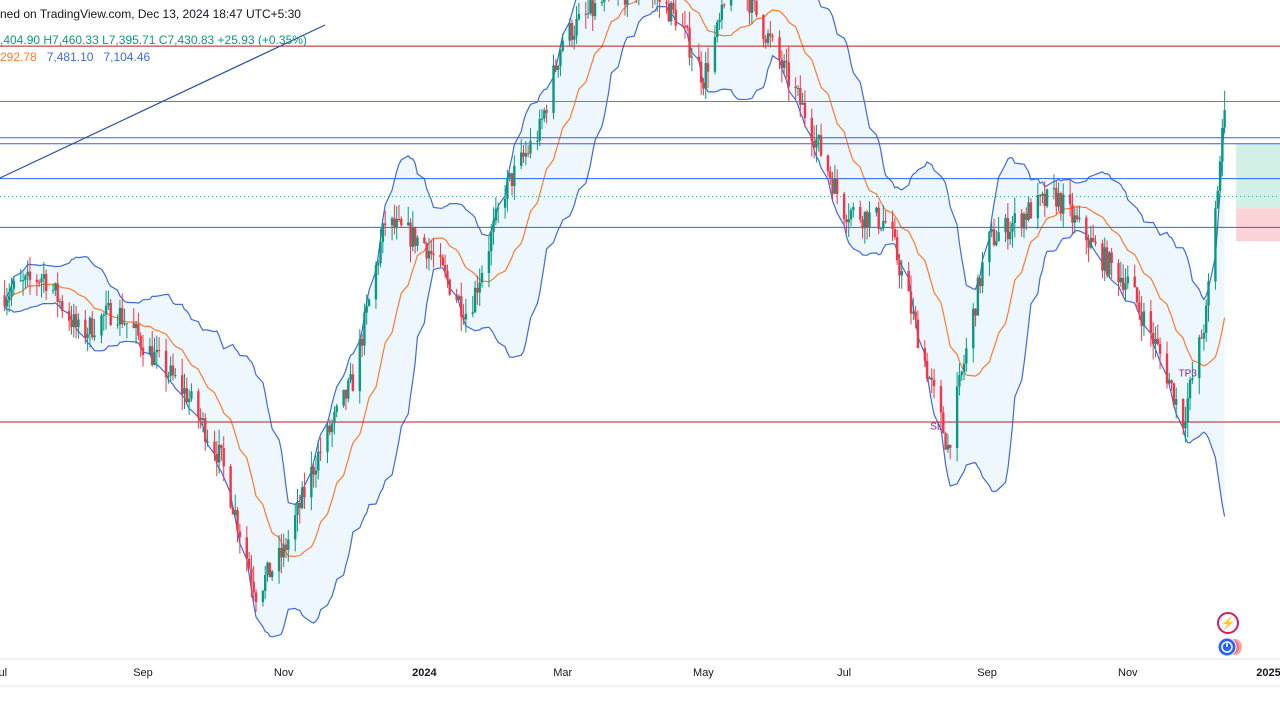 This screenshot has height=720, width=1280. I want to click on pulse-icon: ⚡, so click(1228, 623).